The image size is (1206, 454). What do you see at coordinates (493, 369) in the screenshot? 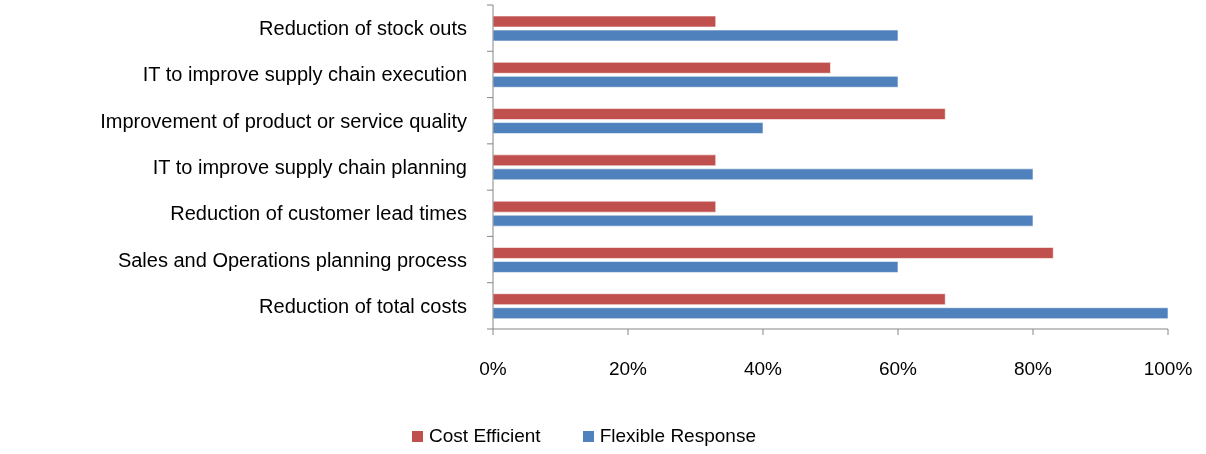
I see `x-tick-label: 0%` at bounding box center [493, 369].